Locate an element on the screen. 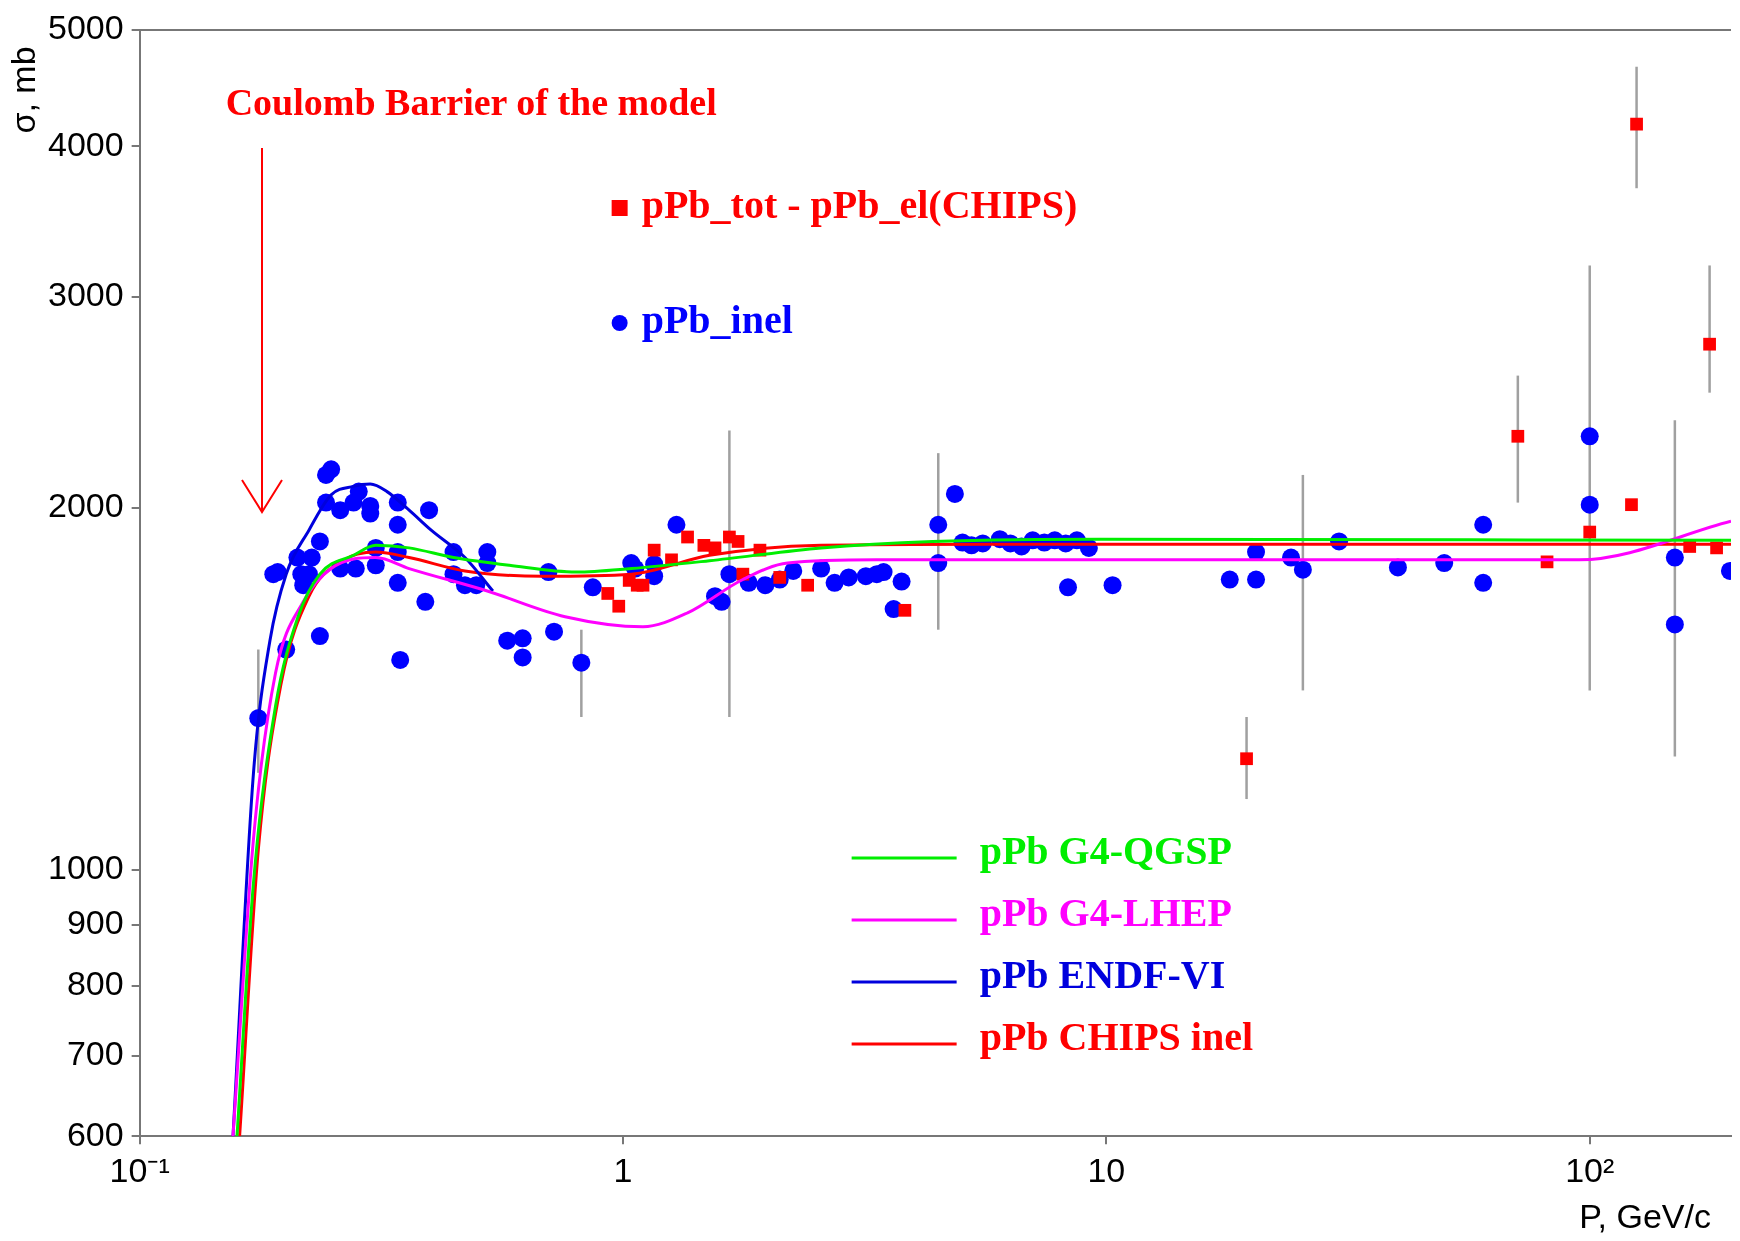 The height and width of the screenshot is (1241, 1740). y-tick-label: 1000 is located at coordinates (86, 867).